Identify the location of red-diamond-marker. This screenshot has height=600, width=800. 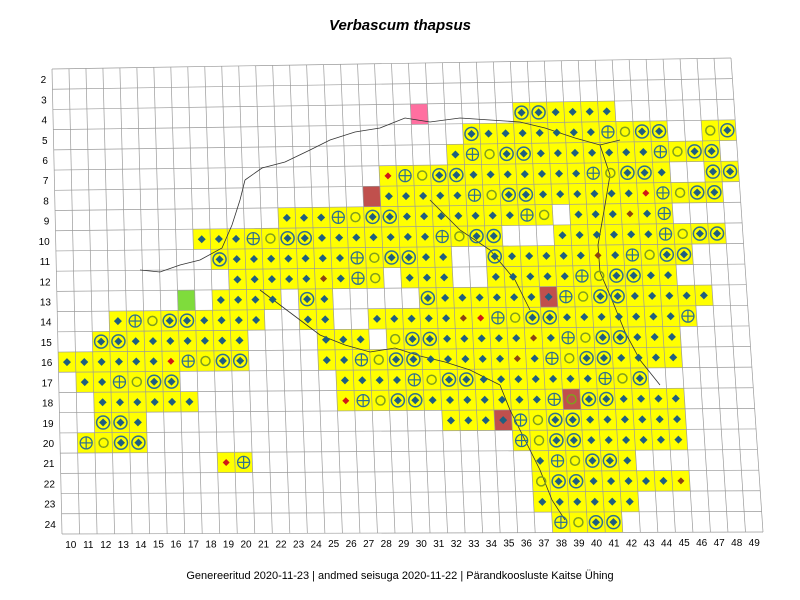
(346, 401).